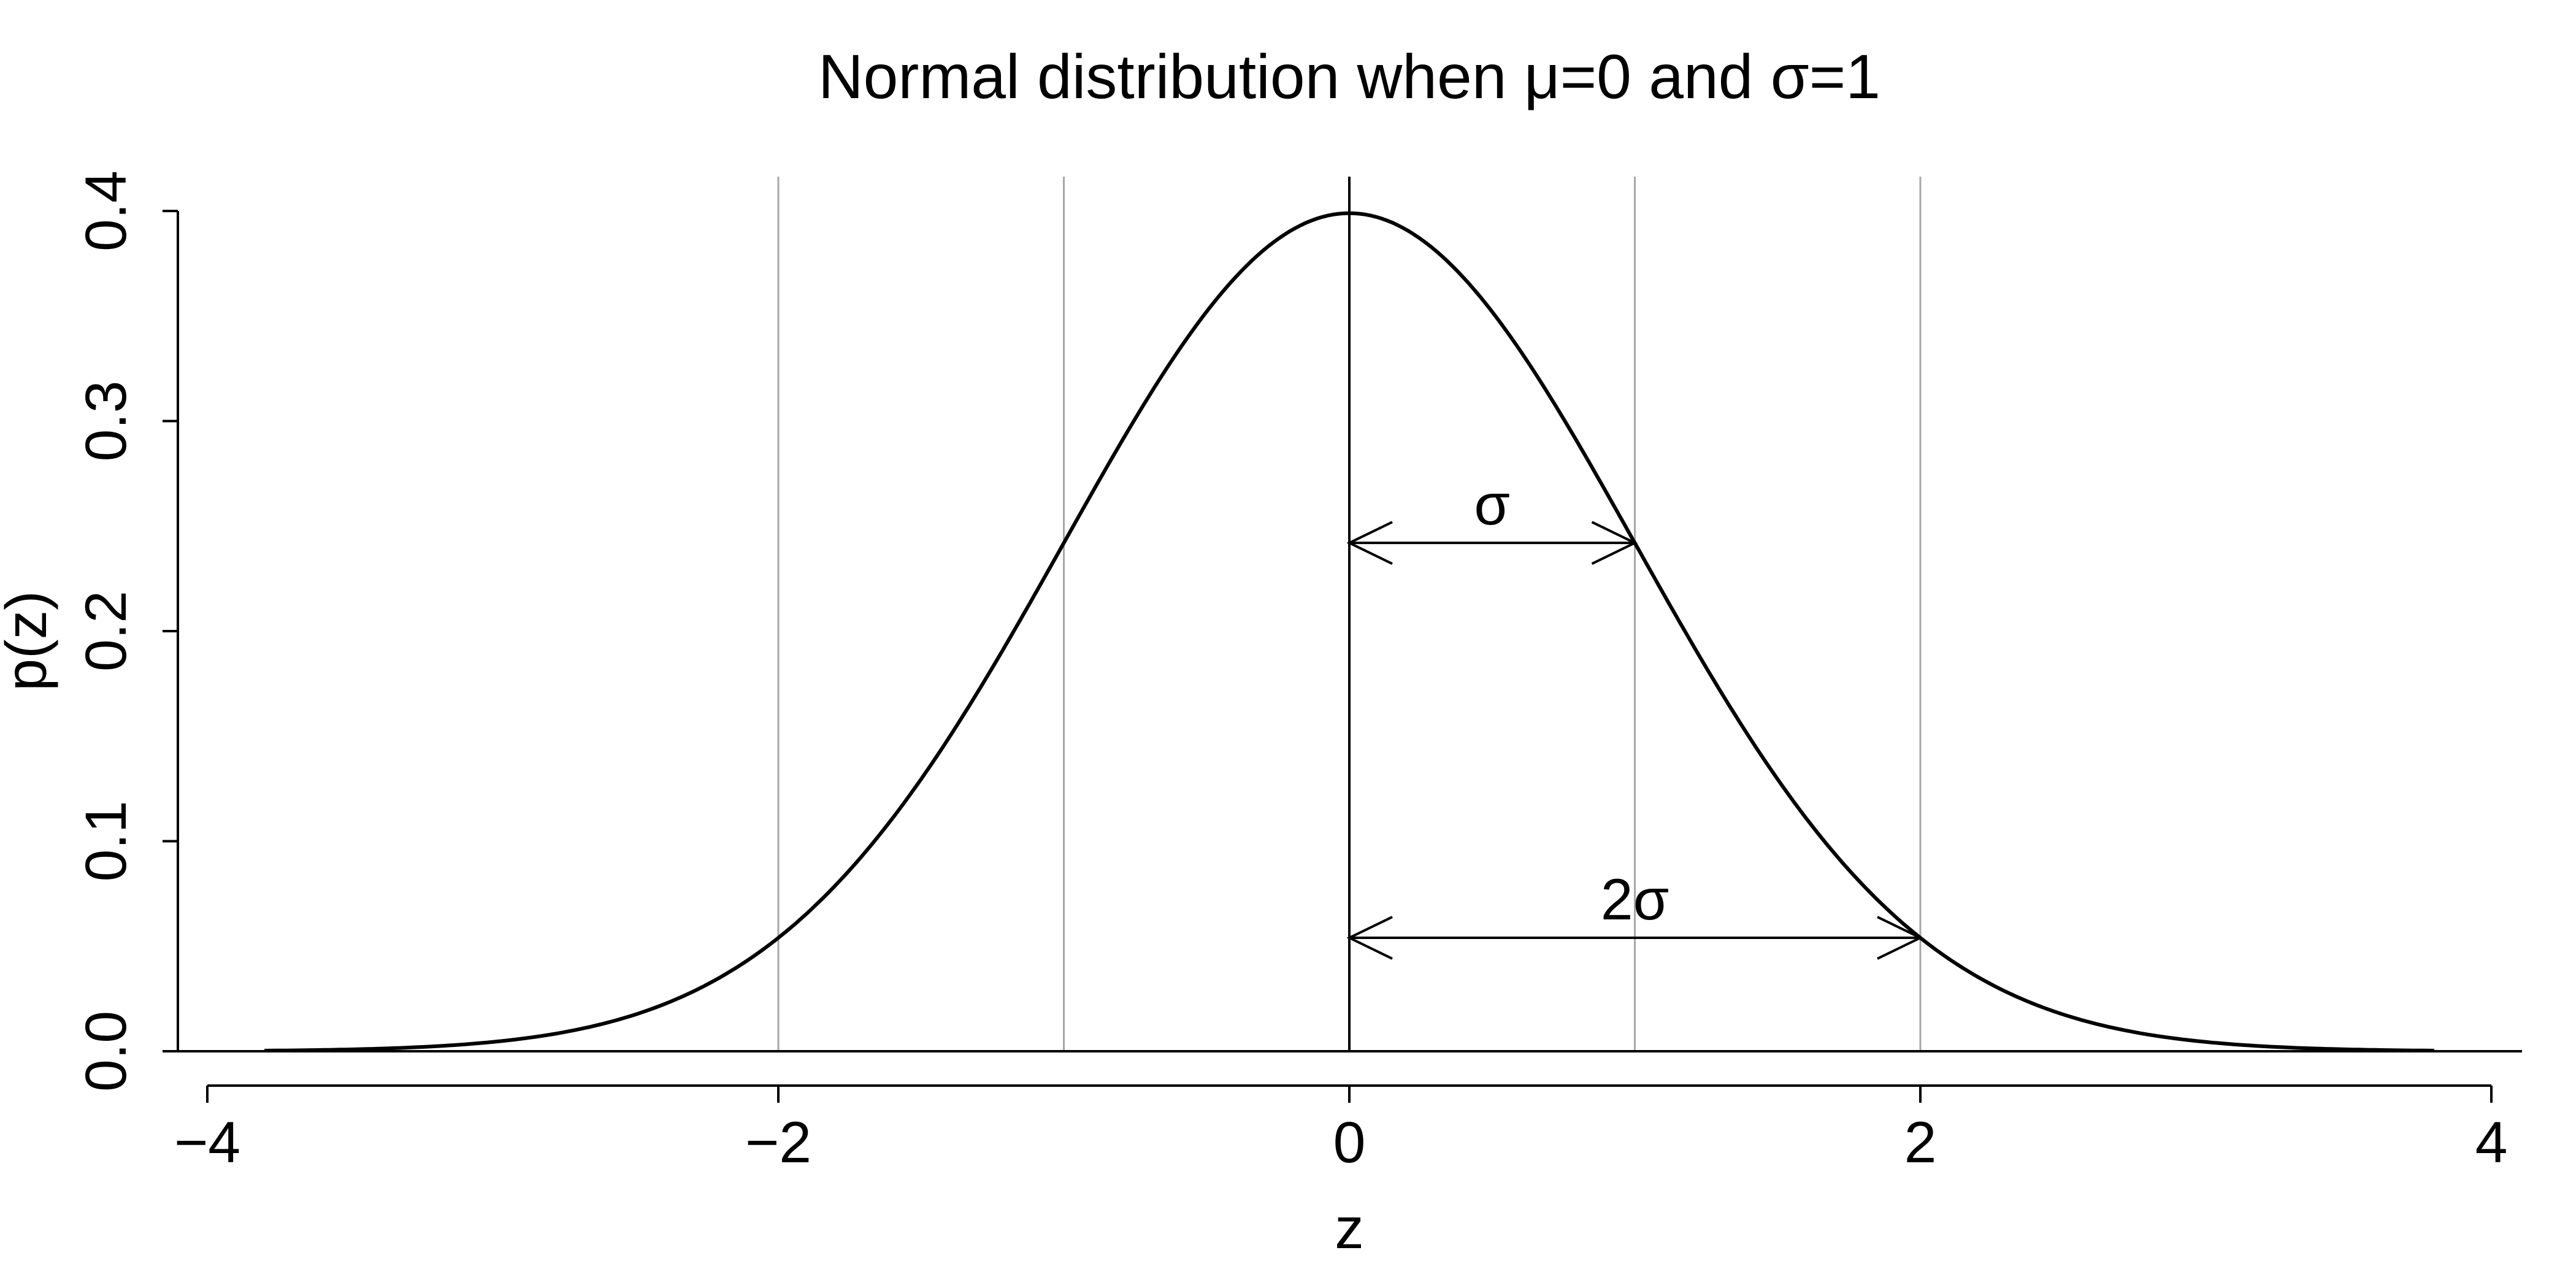 This screenshot has width=2576, height=1288. What do you see at coordinates (207, 1142) in the screenshot?
I see `x-tick-label: −4` at bounding box center [207, 1142].